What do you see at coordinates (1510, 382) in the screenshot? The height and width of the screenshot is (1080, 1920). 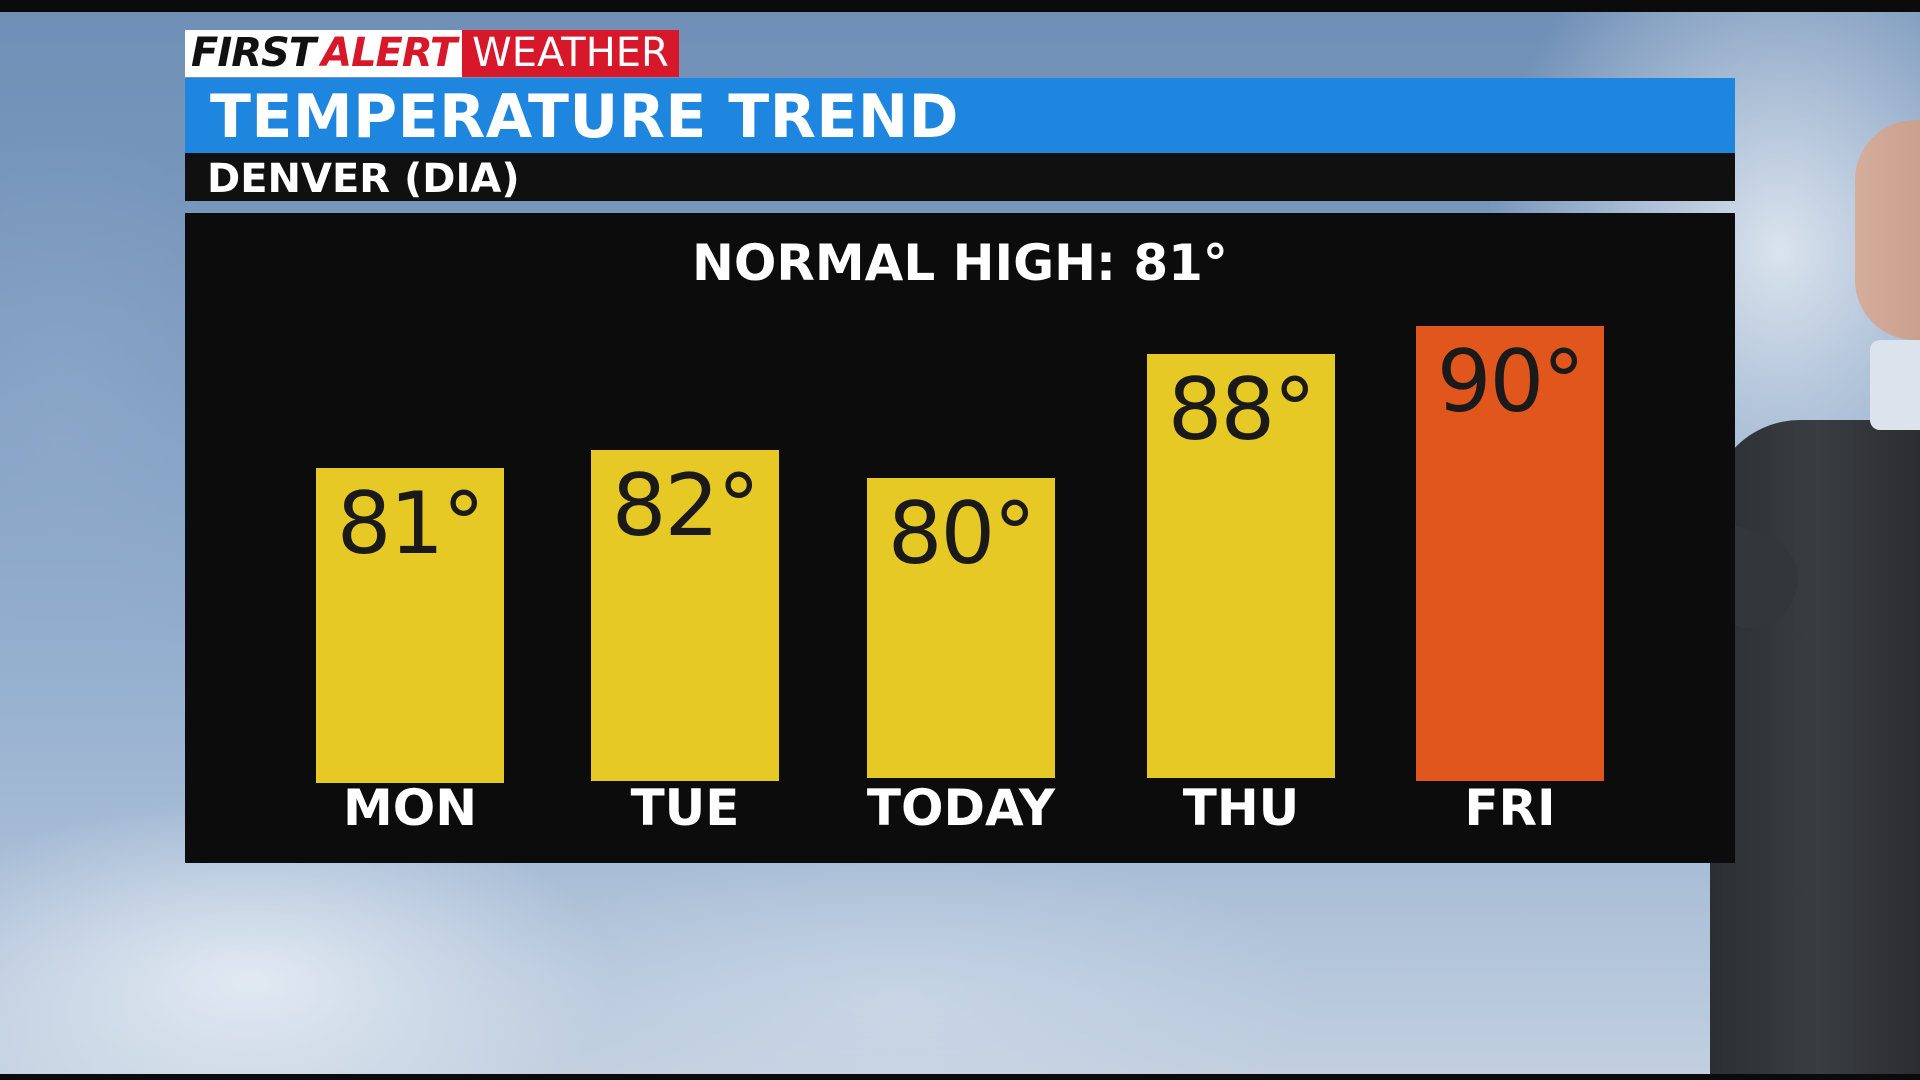 I see `bar-value-label: 90°` at bounding box center [1510, 382].